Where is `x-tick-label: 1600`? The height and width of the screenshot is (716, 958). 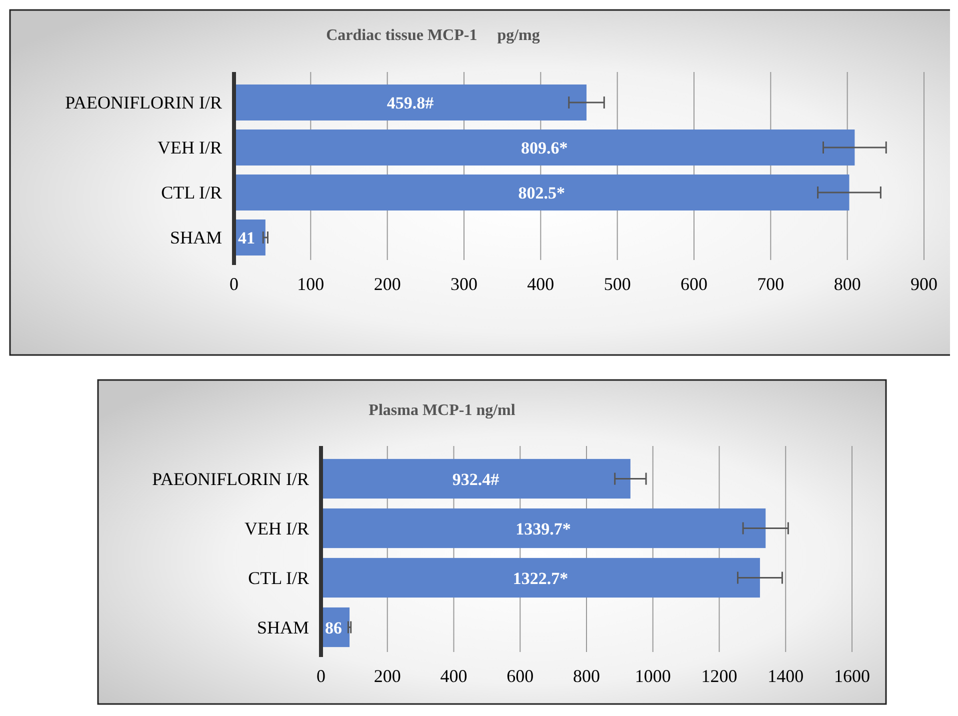
x-tick-label: 1600 is located at coordinates (852, 676).